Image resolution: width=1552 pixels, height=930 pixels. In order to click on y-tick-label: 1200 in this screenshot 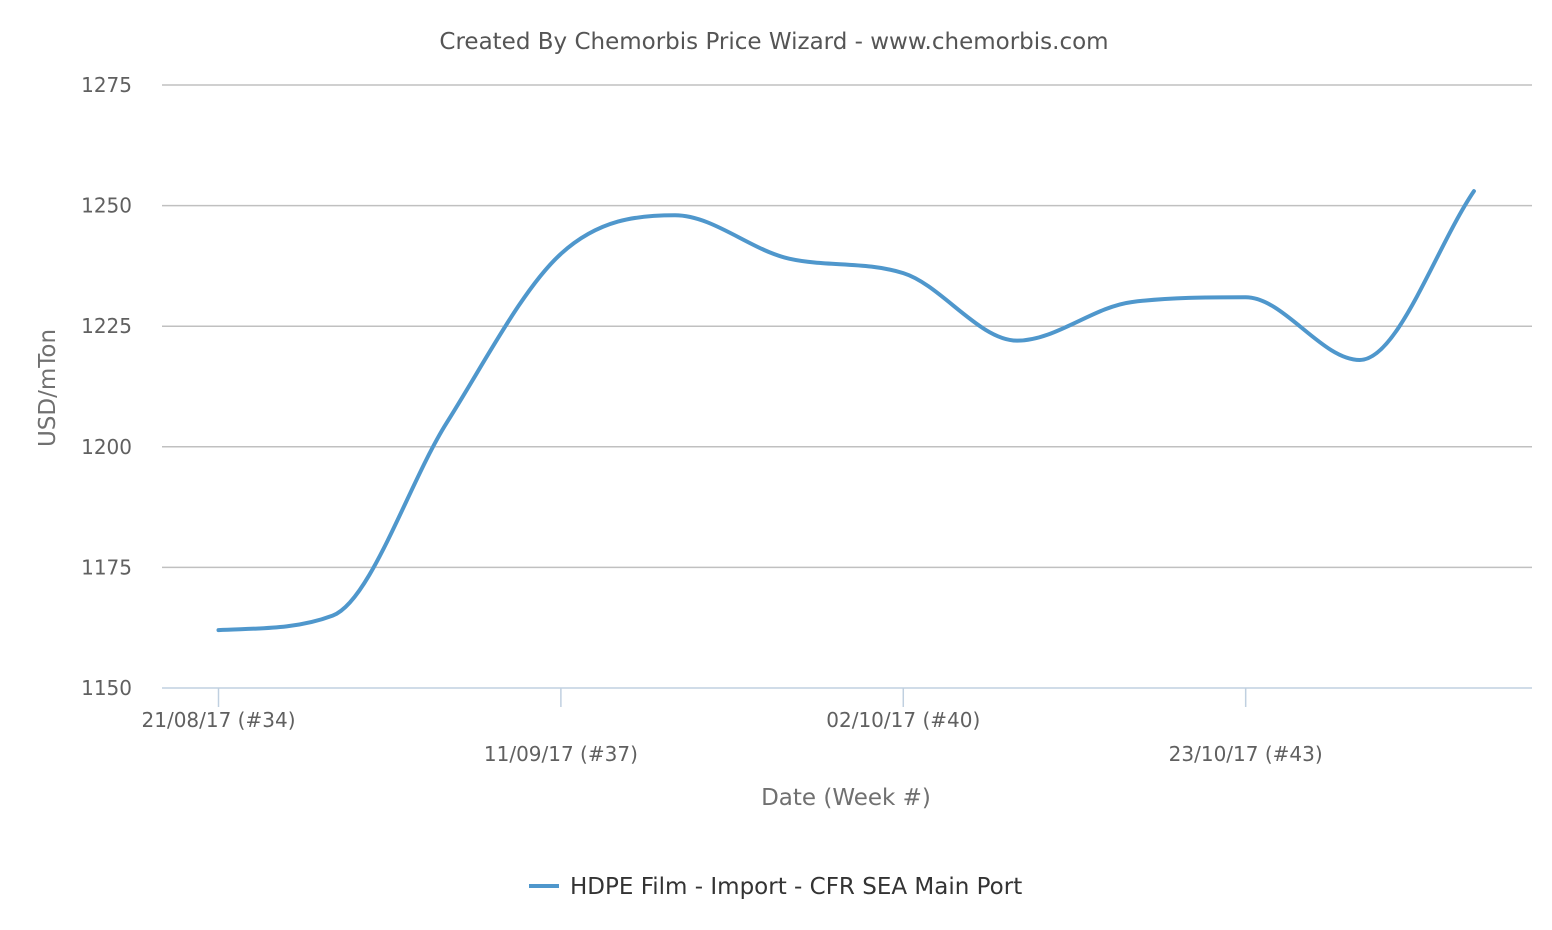, I will do `click(106, 447)`.